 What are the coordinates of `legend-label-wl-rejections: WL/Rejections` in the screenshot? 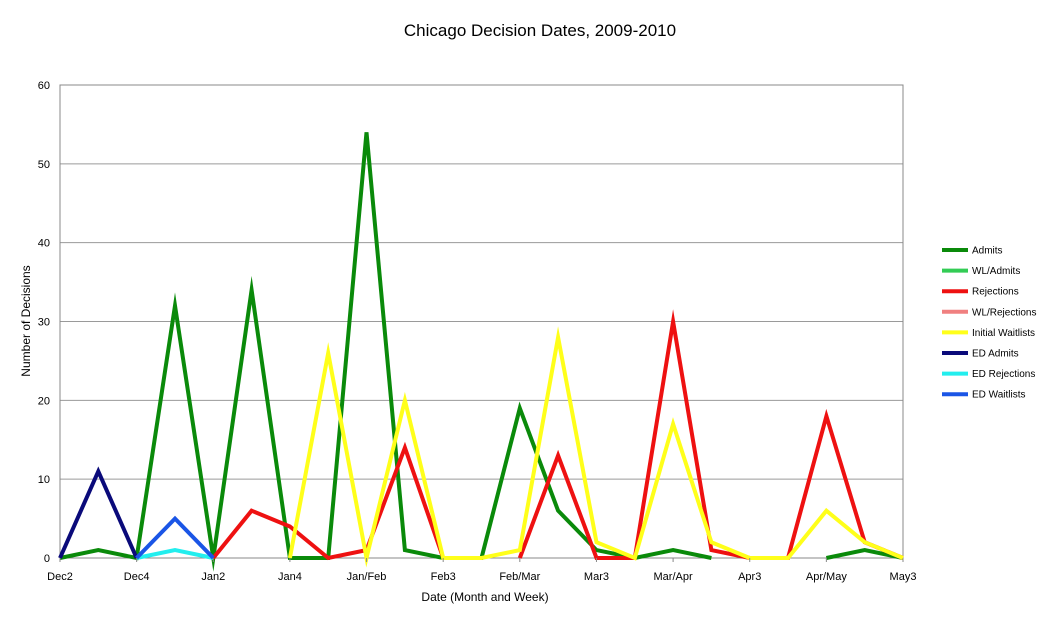 It's located at (1004, 312).